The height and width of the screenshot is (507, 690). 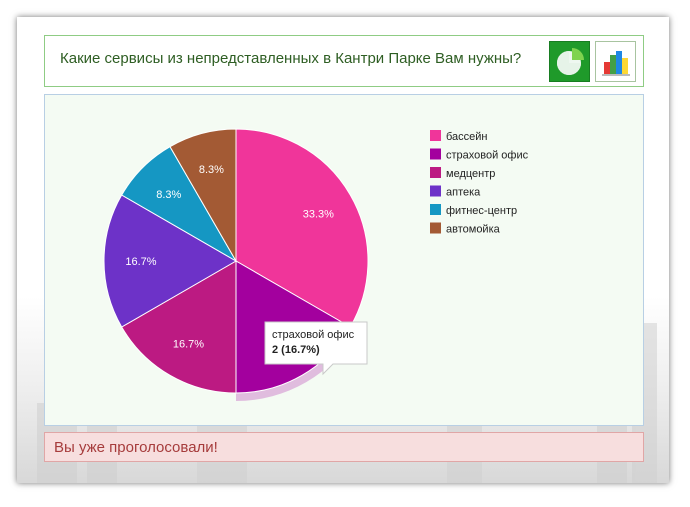 I want to click on legend-label-3: аптека, so click(x=463, y=193).